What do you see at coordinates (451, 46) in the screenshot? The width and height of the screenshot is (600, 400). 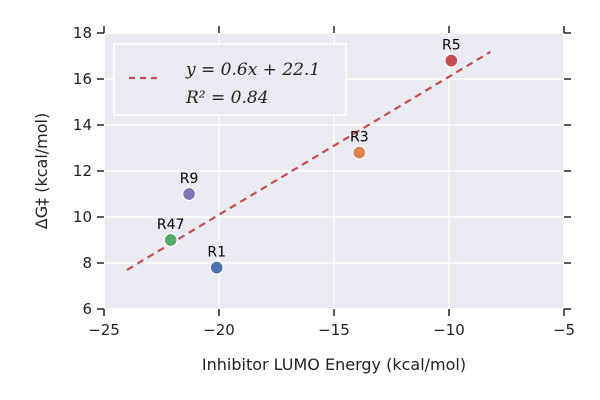 I see `point-label: R5` at bounding box center [451, 46].